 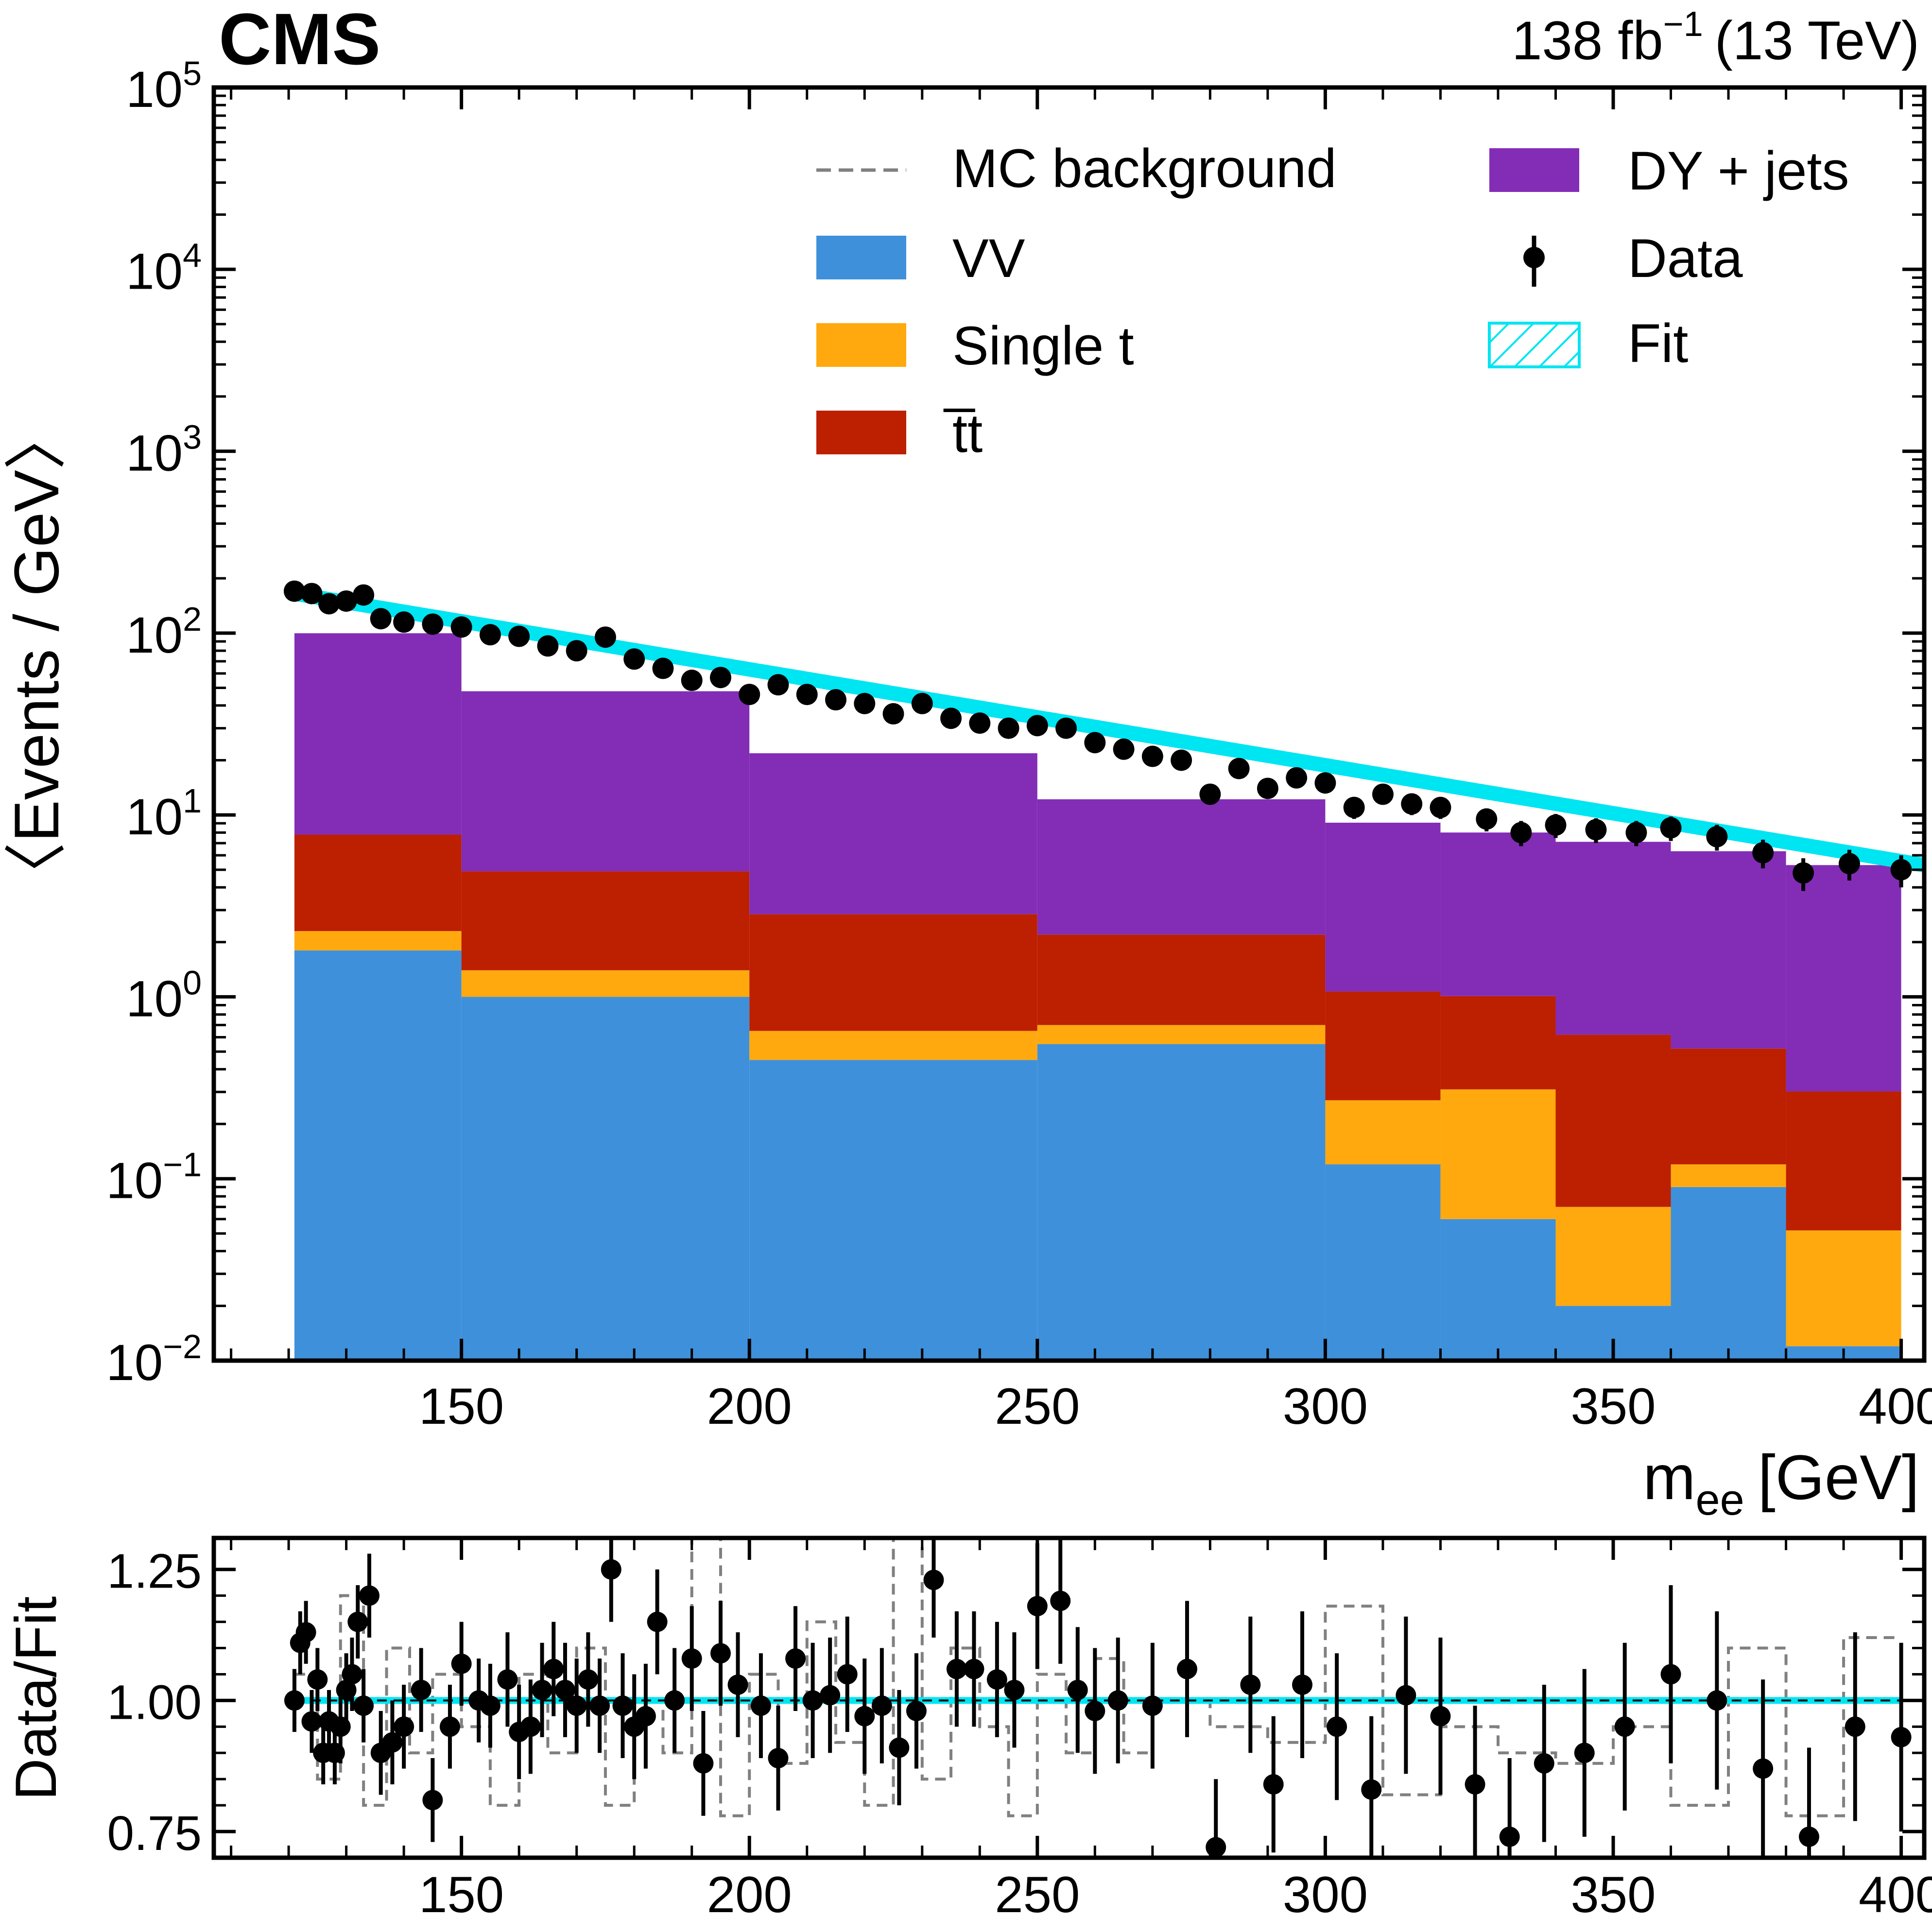 What do you see at coordinates (861, 345) in the screenshot?
I see `legend-single-t-swatch` at bounding box center [861, 345].